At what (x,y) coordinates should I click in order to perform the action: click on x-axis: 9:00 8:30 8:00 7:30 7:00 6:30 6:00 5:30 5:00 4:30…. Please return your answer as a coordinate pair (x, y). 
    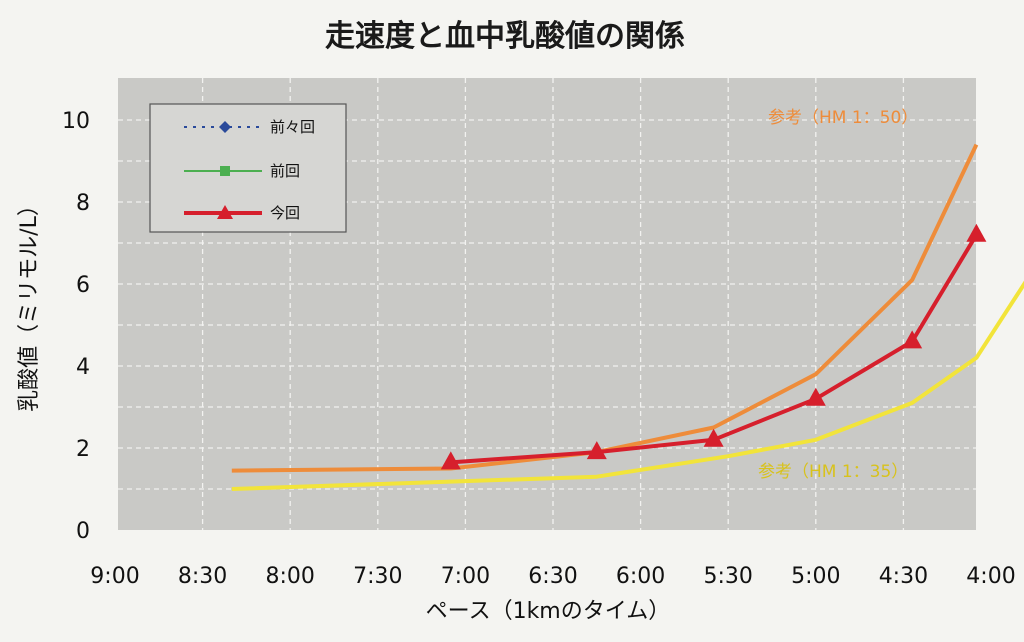
    Looking at the image, I should click on (552, 576).